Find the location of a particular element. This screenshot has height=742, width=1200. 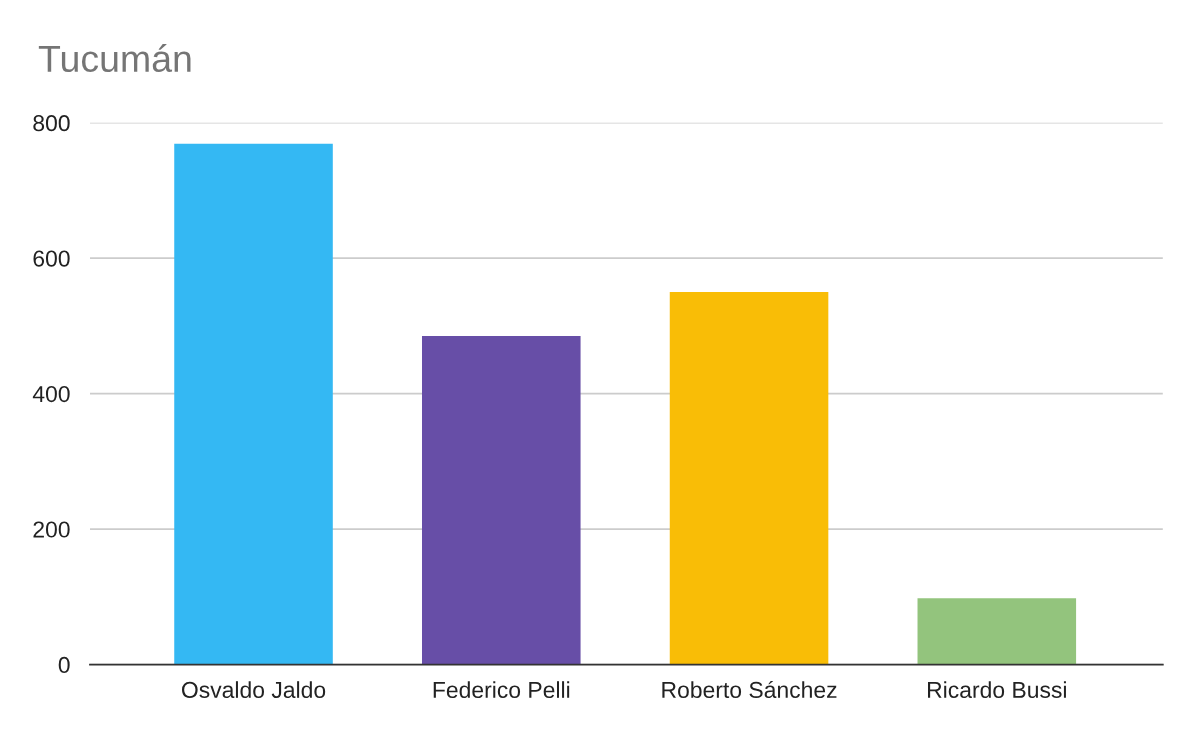

chart-title: Tucumán is located at coordinates (114, 58).